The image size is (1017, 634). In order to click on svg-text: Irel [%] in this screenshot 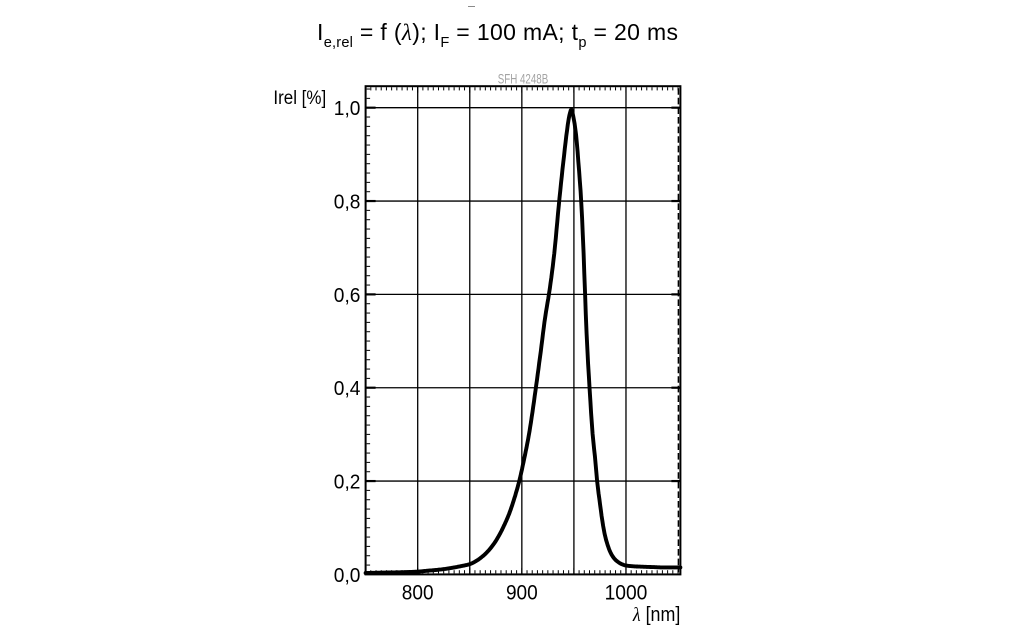, I will do `click(299, 98)`.